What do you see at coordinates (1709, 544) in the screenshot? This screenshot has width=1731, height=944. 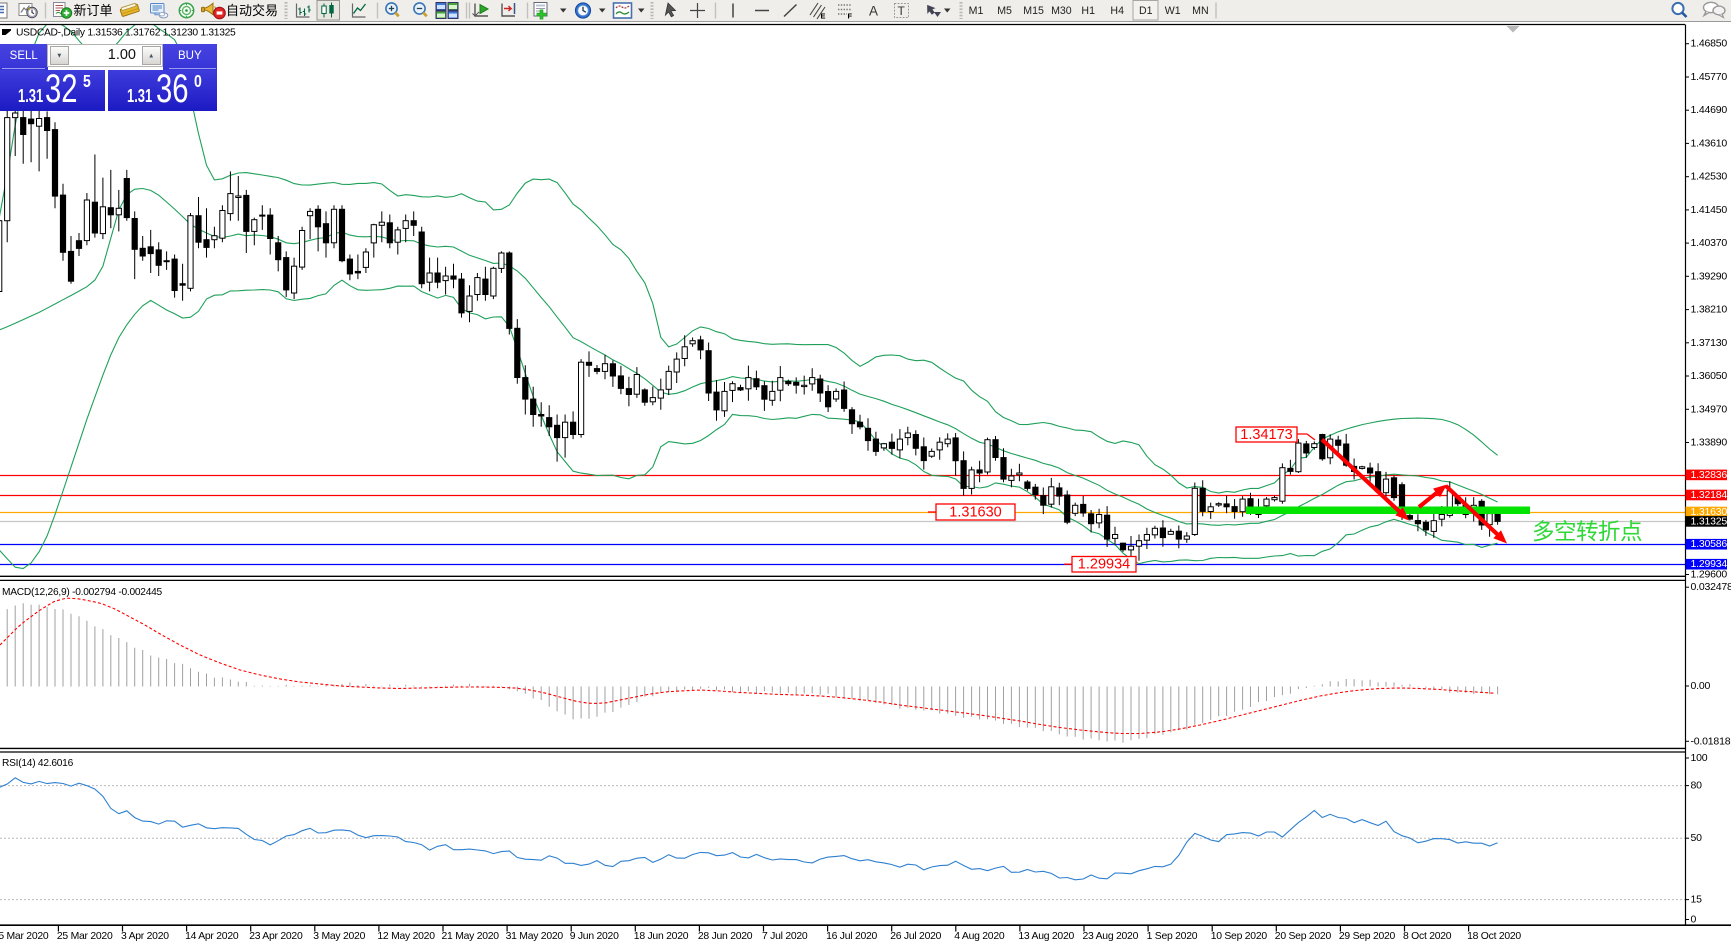 I see `svg-text: 1.30586` at bounding box center [1709, 544].